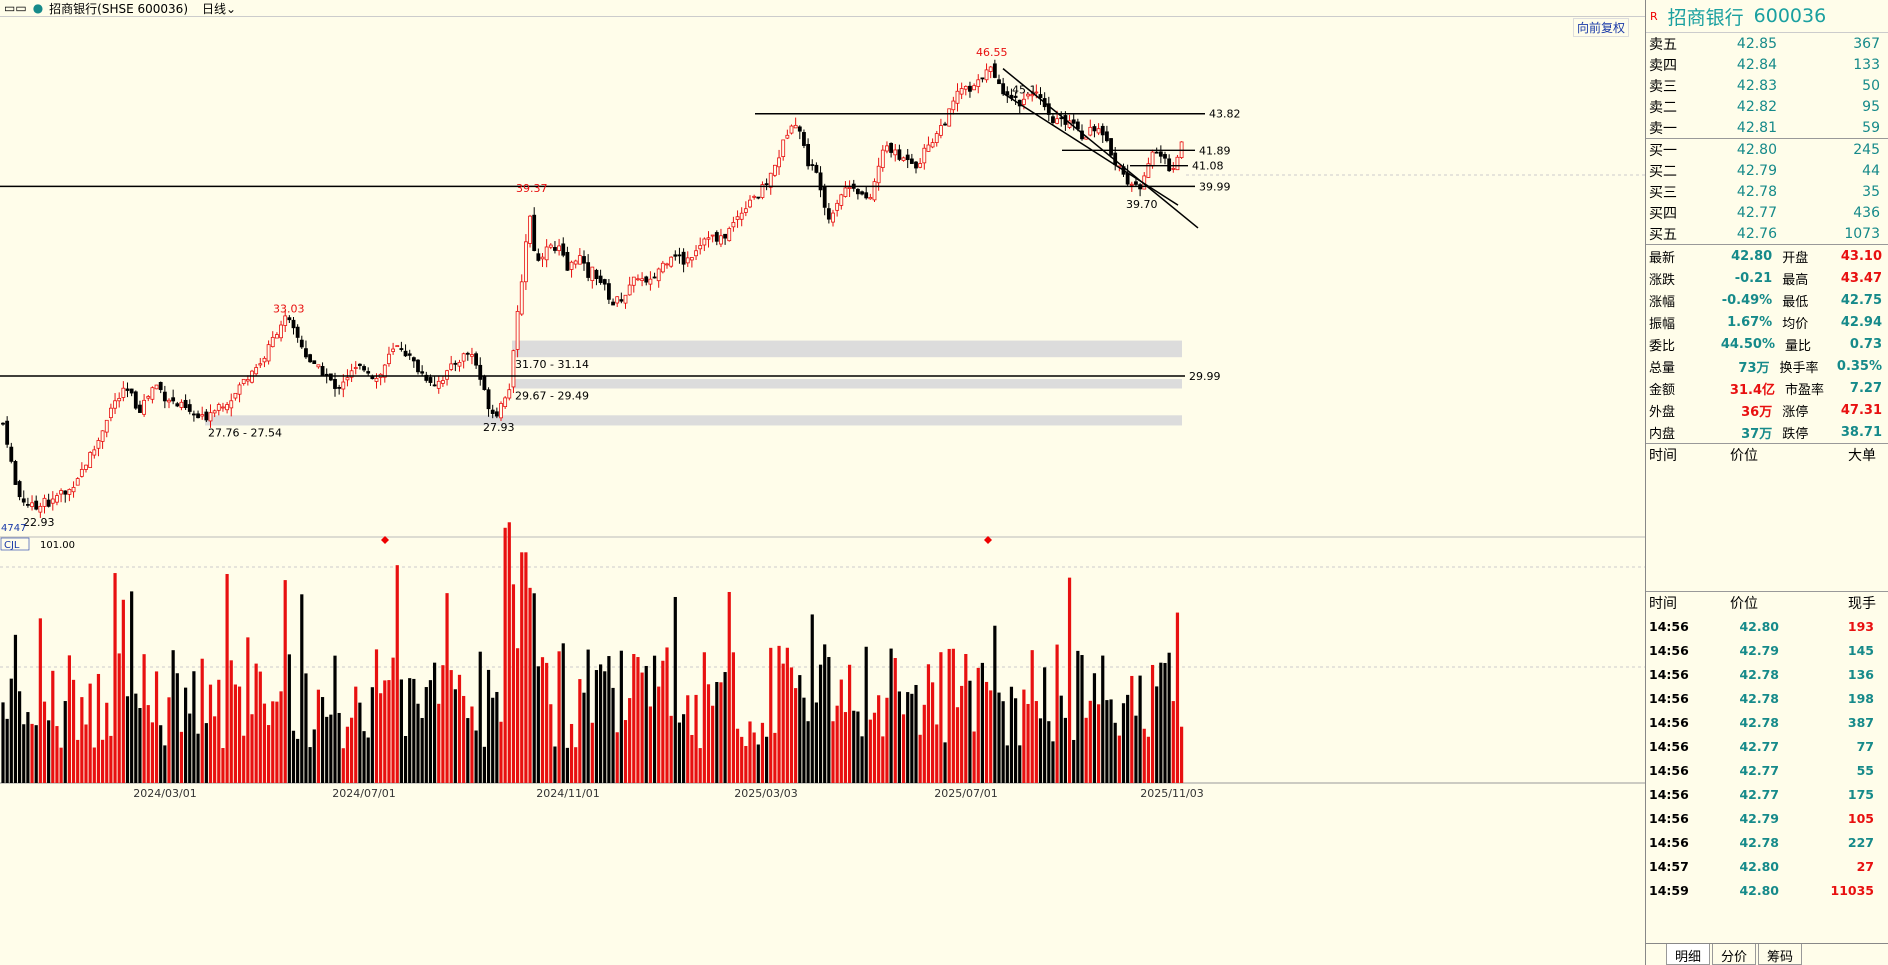 This screenshot has height=965, width=1888. I want to click on tick-price: 42.78, so click(1759, 698).